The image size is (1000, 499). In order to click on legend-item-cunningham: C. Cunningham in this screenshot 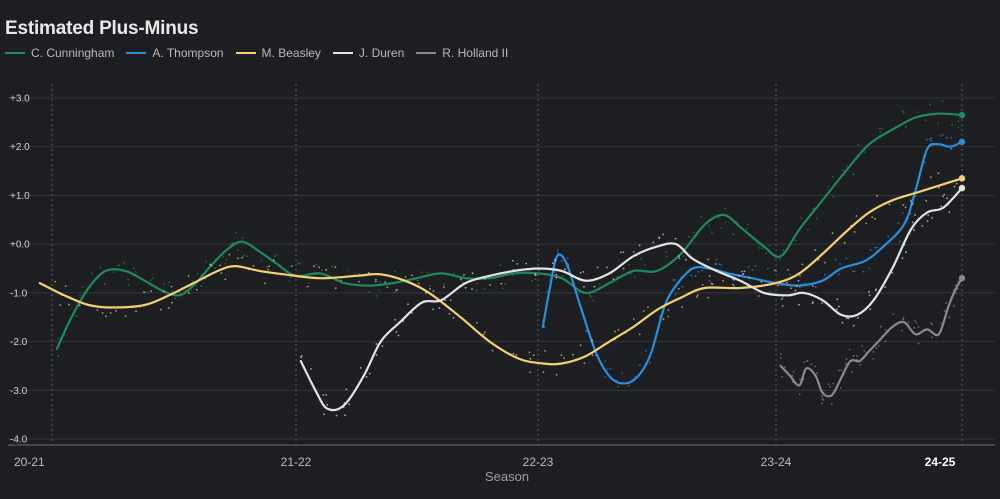, I will do `click(59, 53)`.